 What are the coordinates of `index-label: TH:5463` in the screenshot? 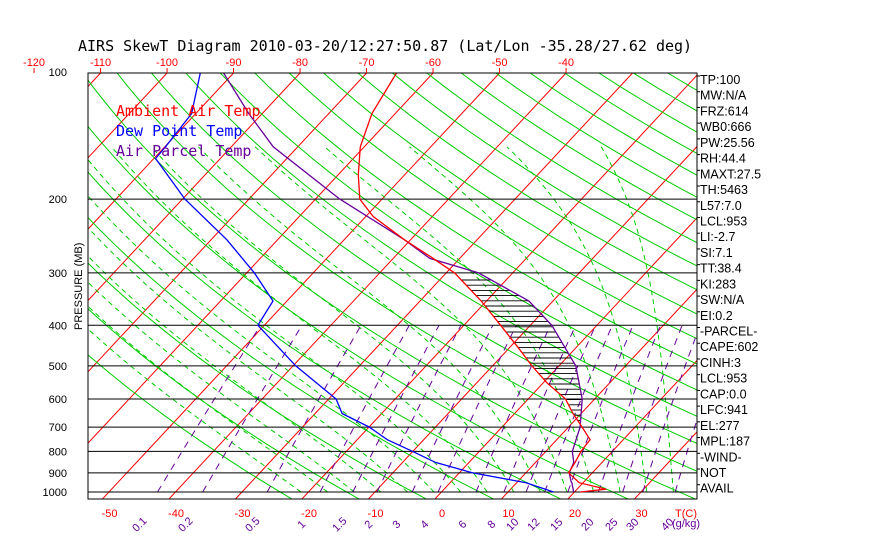 It's located at (724, 190).